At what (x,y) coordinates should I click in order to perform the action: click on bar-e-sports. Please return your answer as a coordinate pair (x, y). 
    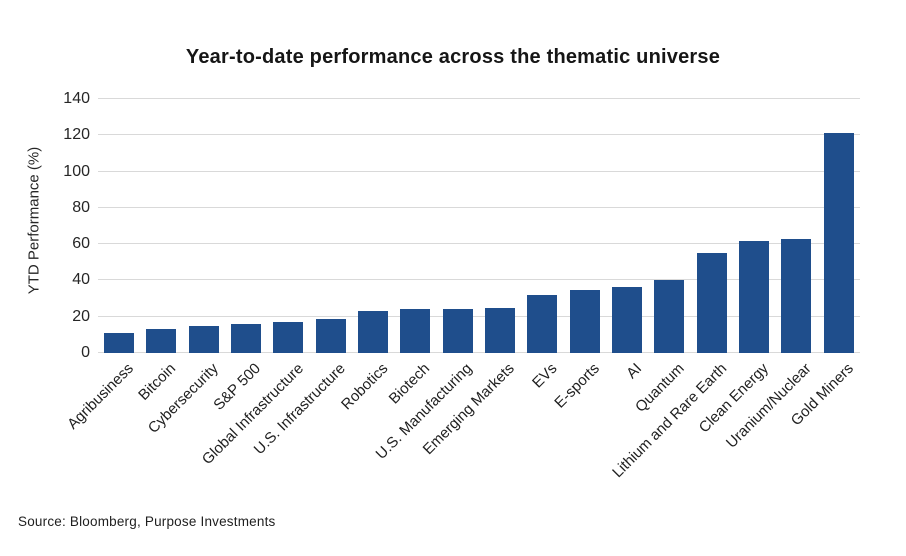
    Looking at the image, I should click on (584, 321).